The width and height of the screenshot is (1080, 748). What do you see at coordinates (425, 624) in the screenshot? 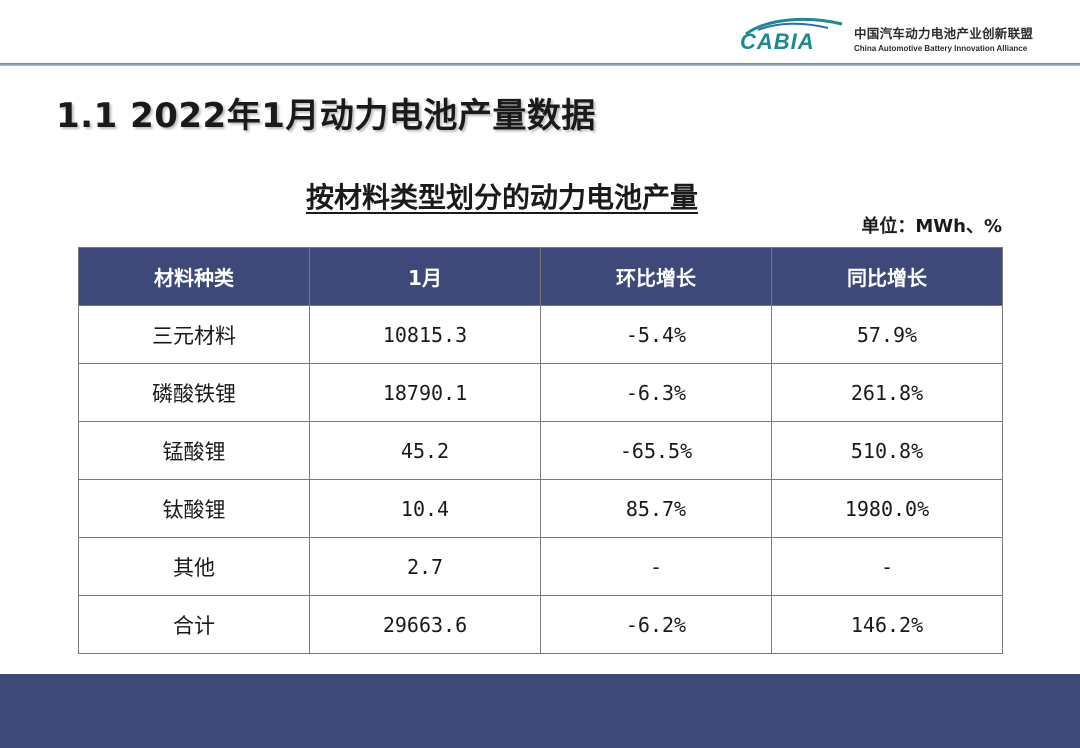
I see `cell-january: 29663.6` at bounding box center [425, 624].